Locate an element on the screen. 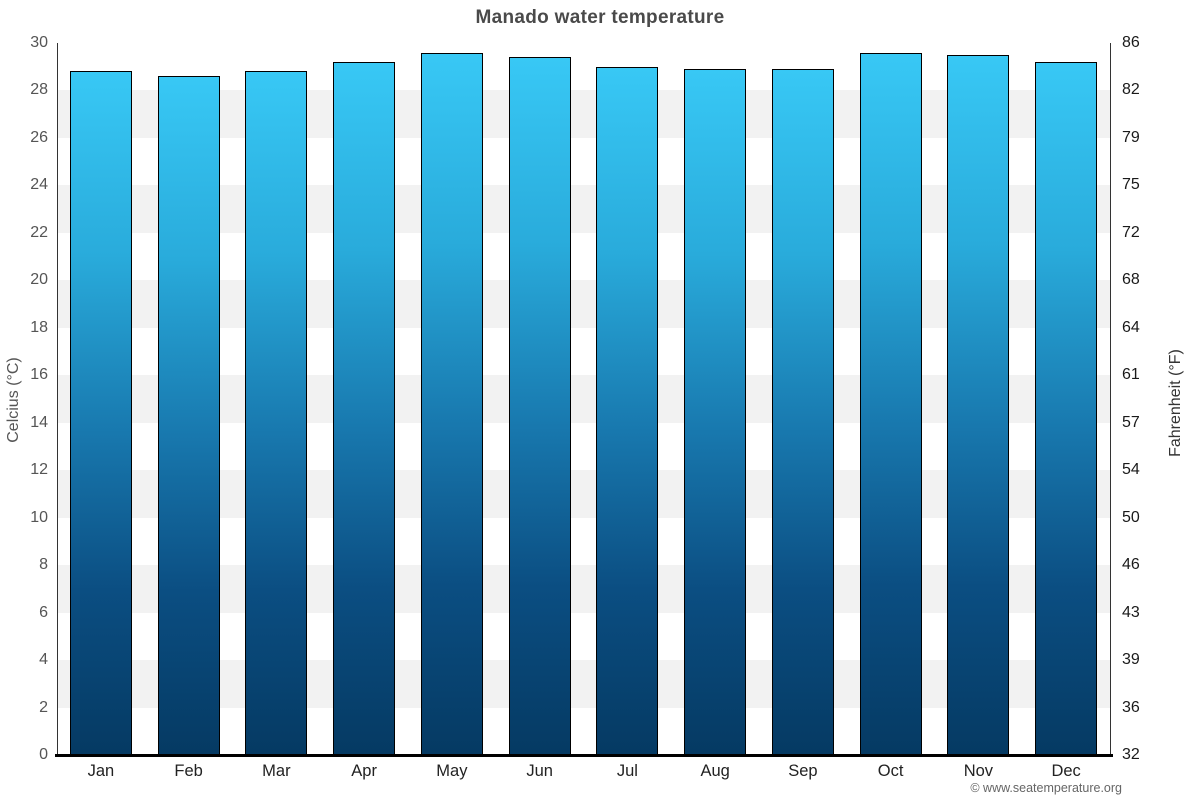 Image resolution: width=1200 pixels, height=800 pixels. x-tick-dec: Dec is located at coordinates (1066, 771).